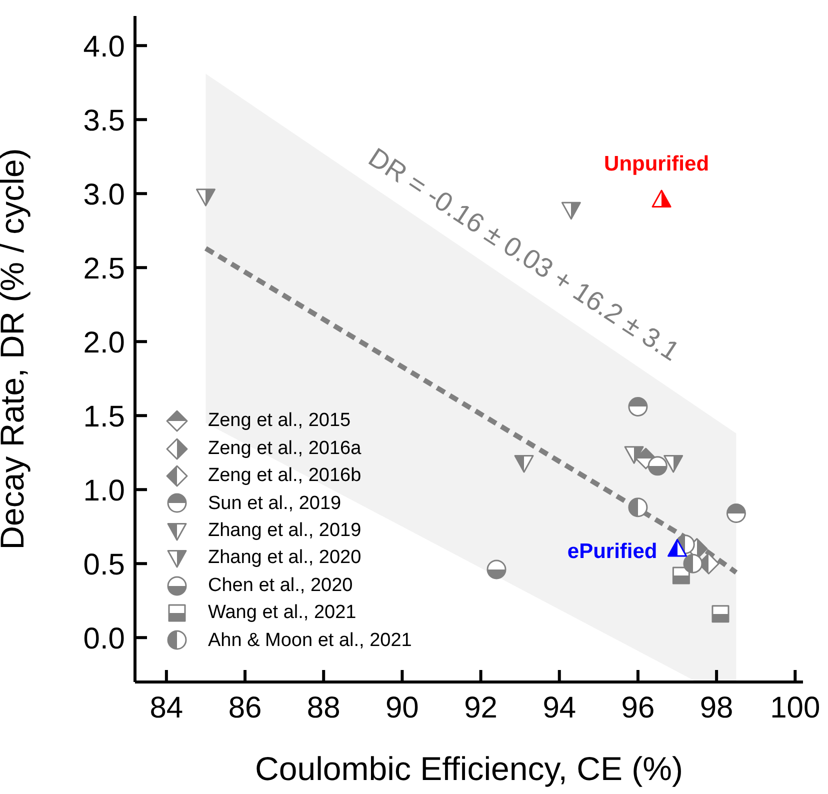 This screenshot has width=828, height=794. What do you see at coordinates (612, 551) in the screenshot?
I see `annotation: ePurified` at bounding box center [612, 551].